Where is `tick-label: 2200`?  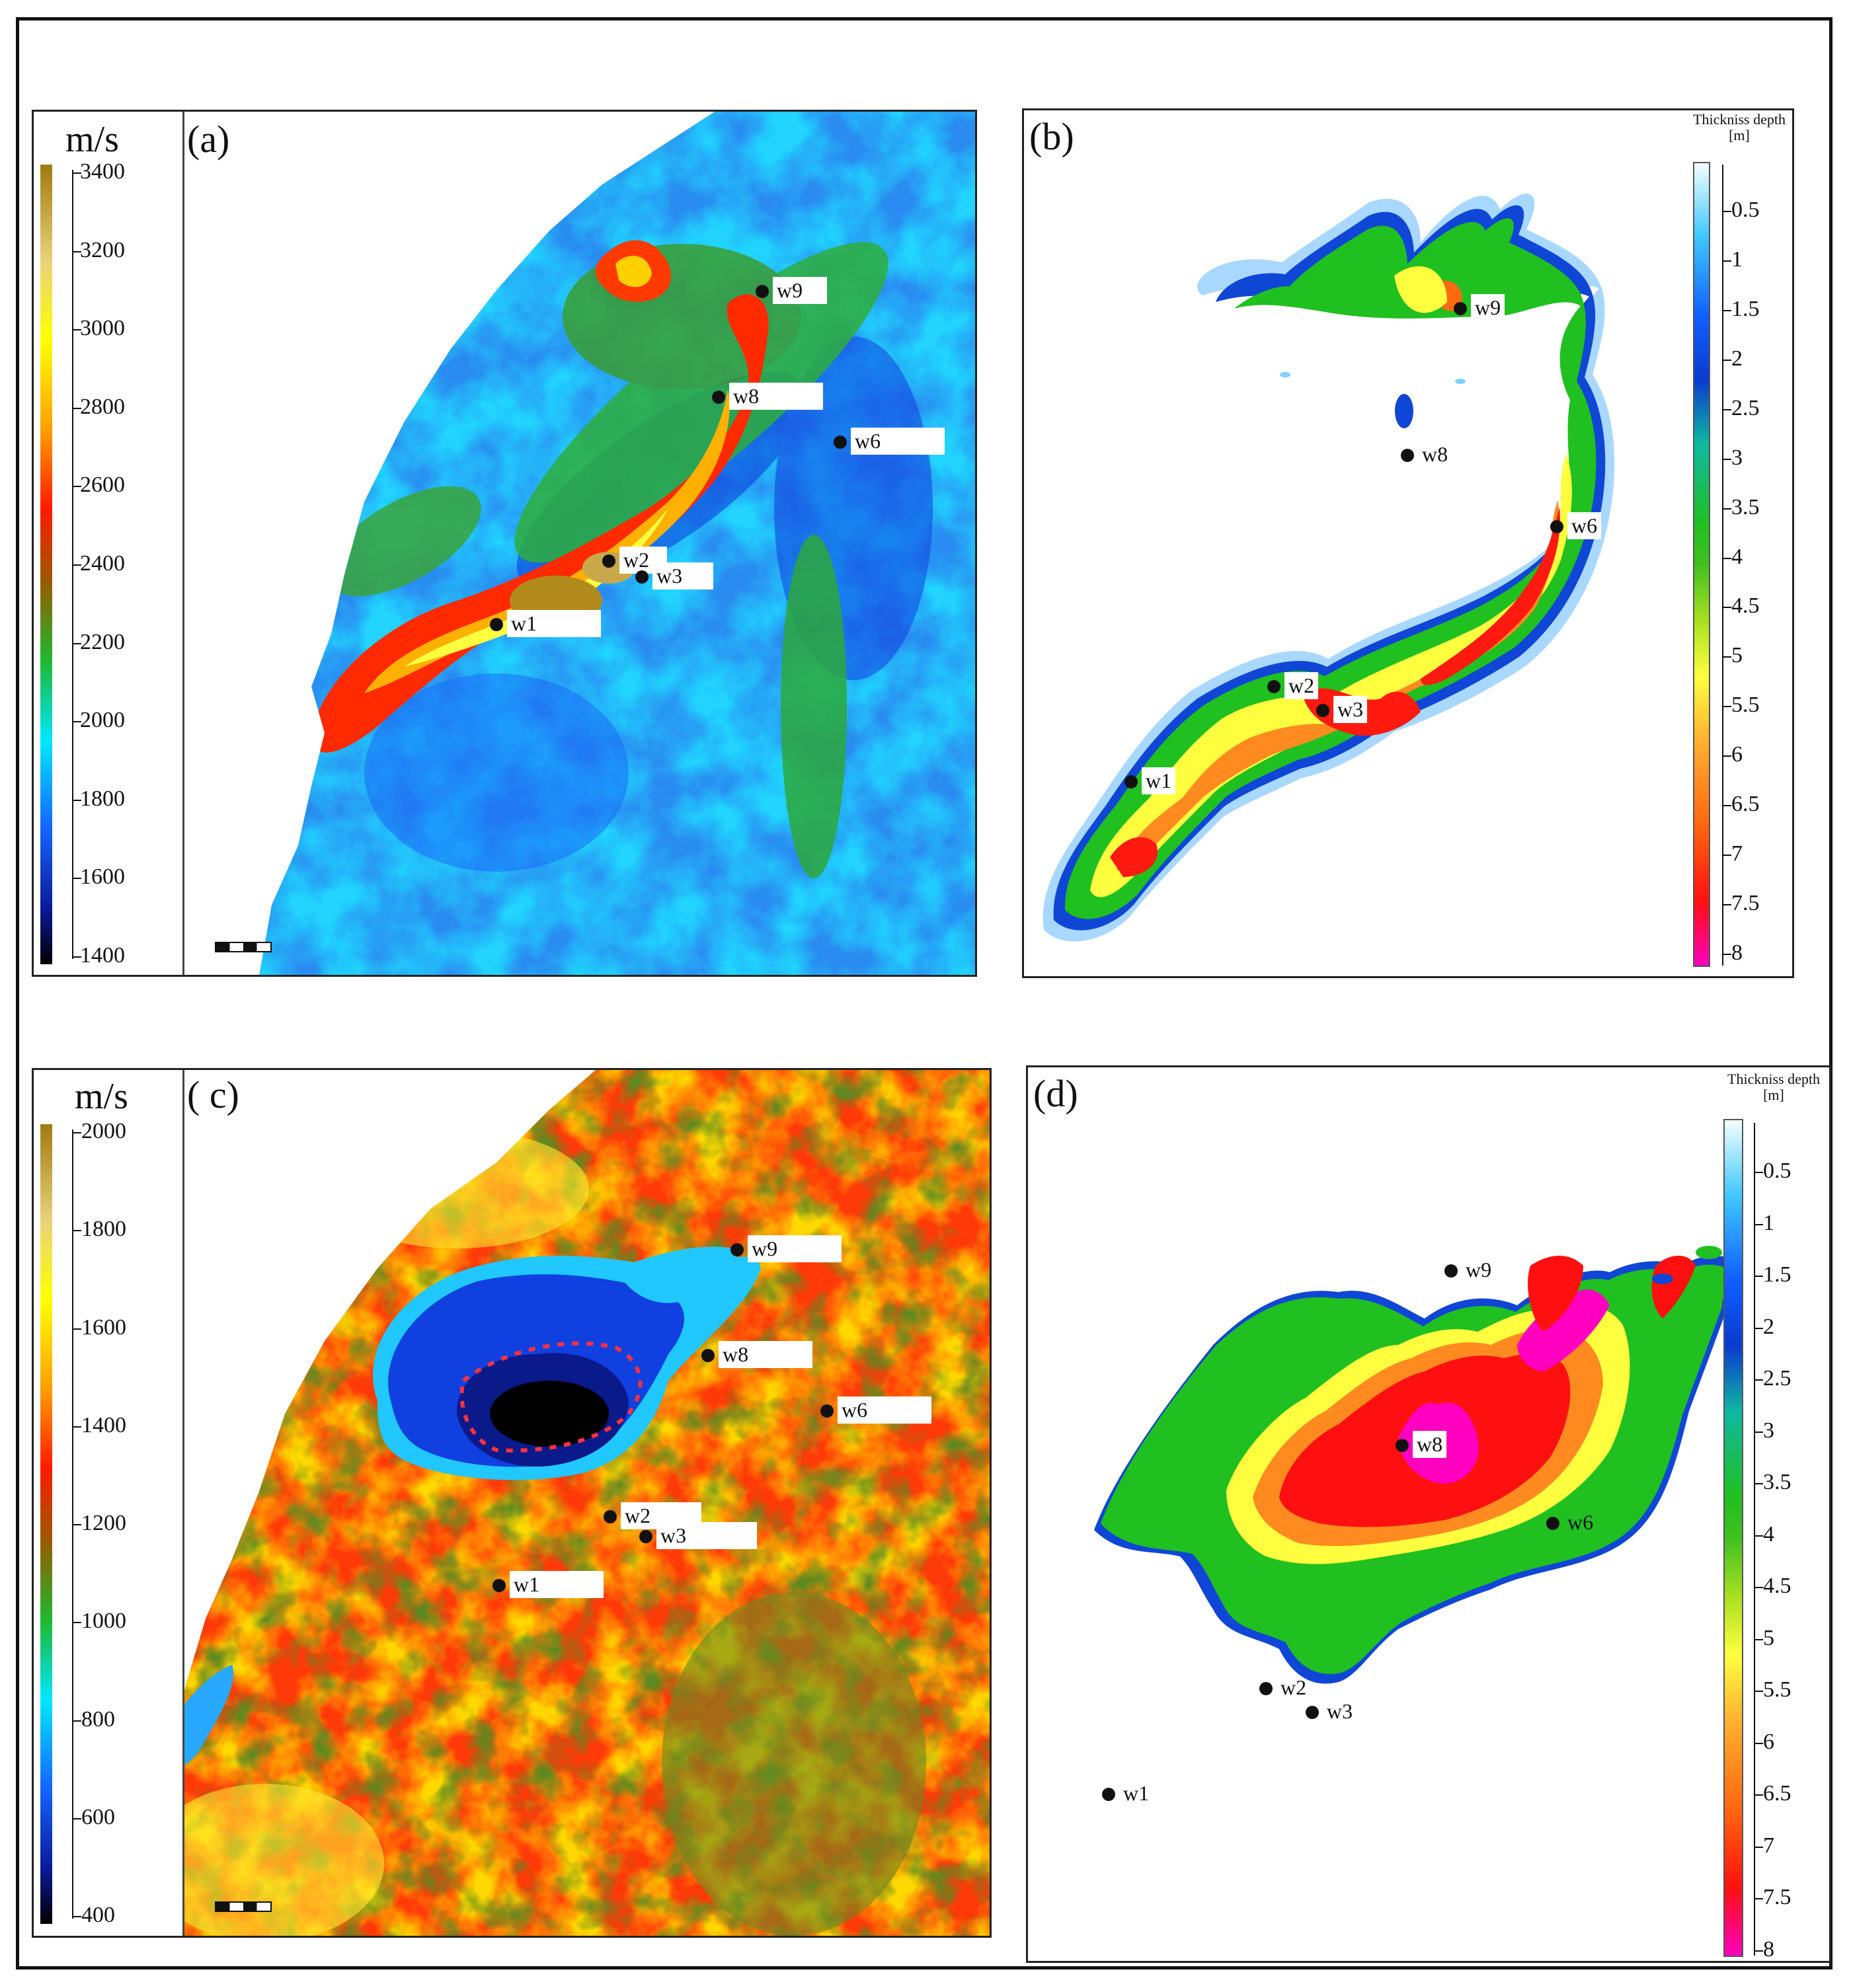
tick-label: 2200 is located at coordinates (102, 641).